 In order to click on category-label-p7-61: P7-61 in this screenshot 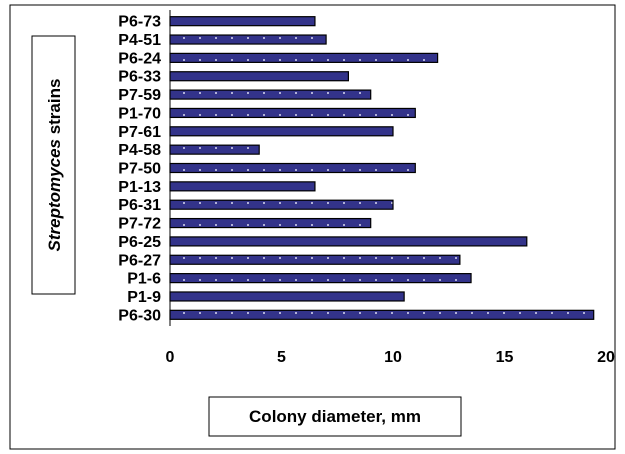, I will do `click(139, 132)`.